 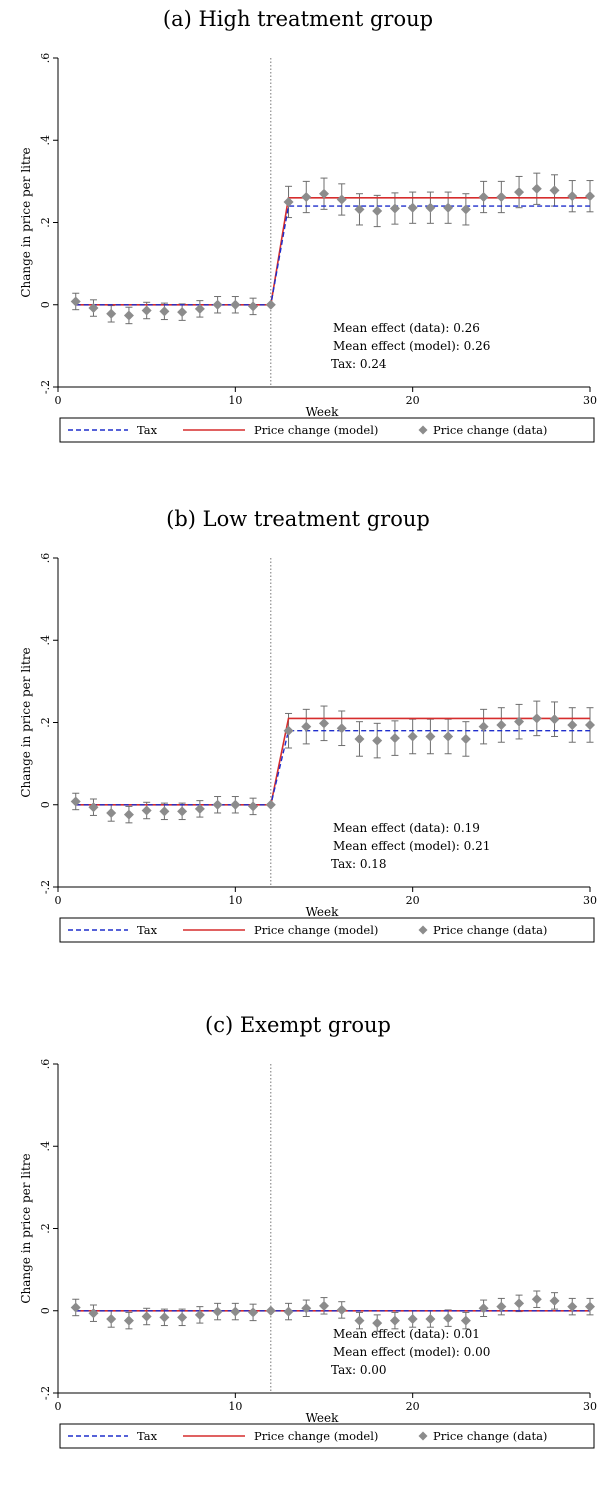 I want to click on model-line, so click(x=332, y=251).